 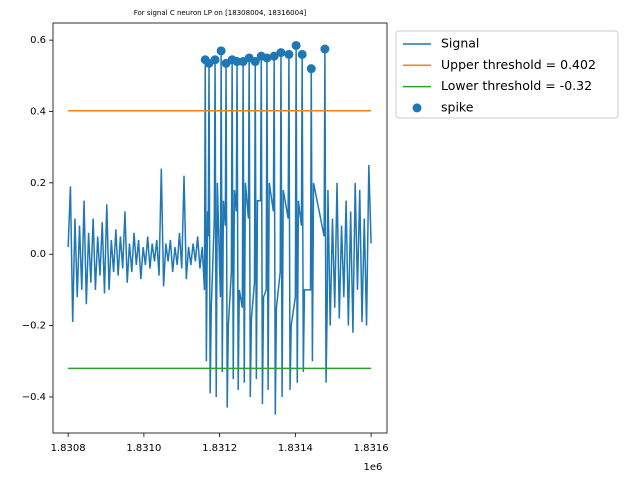 I want to click on legend-label: Upper threshold = 0.402, so click(x=518, y=64).